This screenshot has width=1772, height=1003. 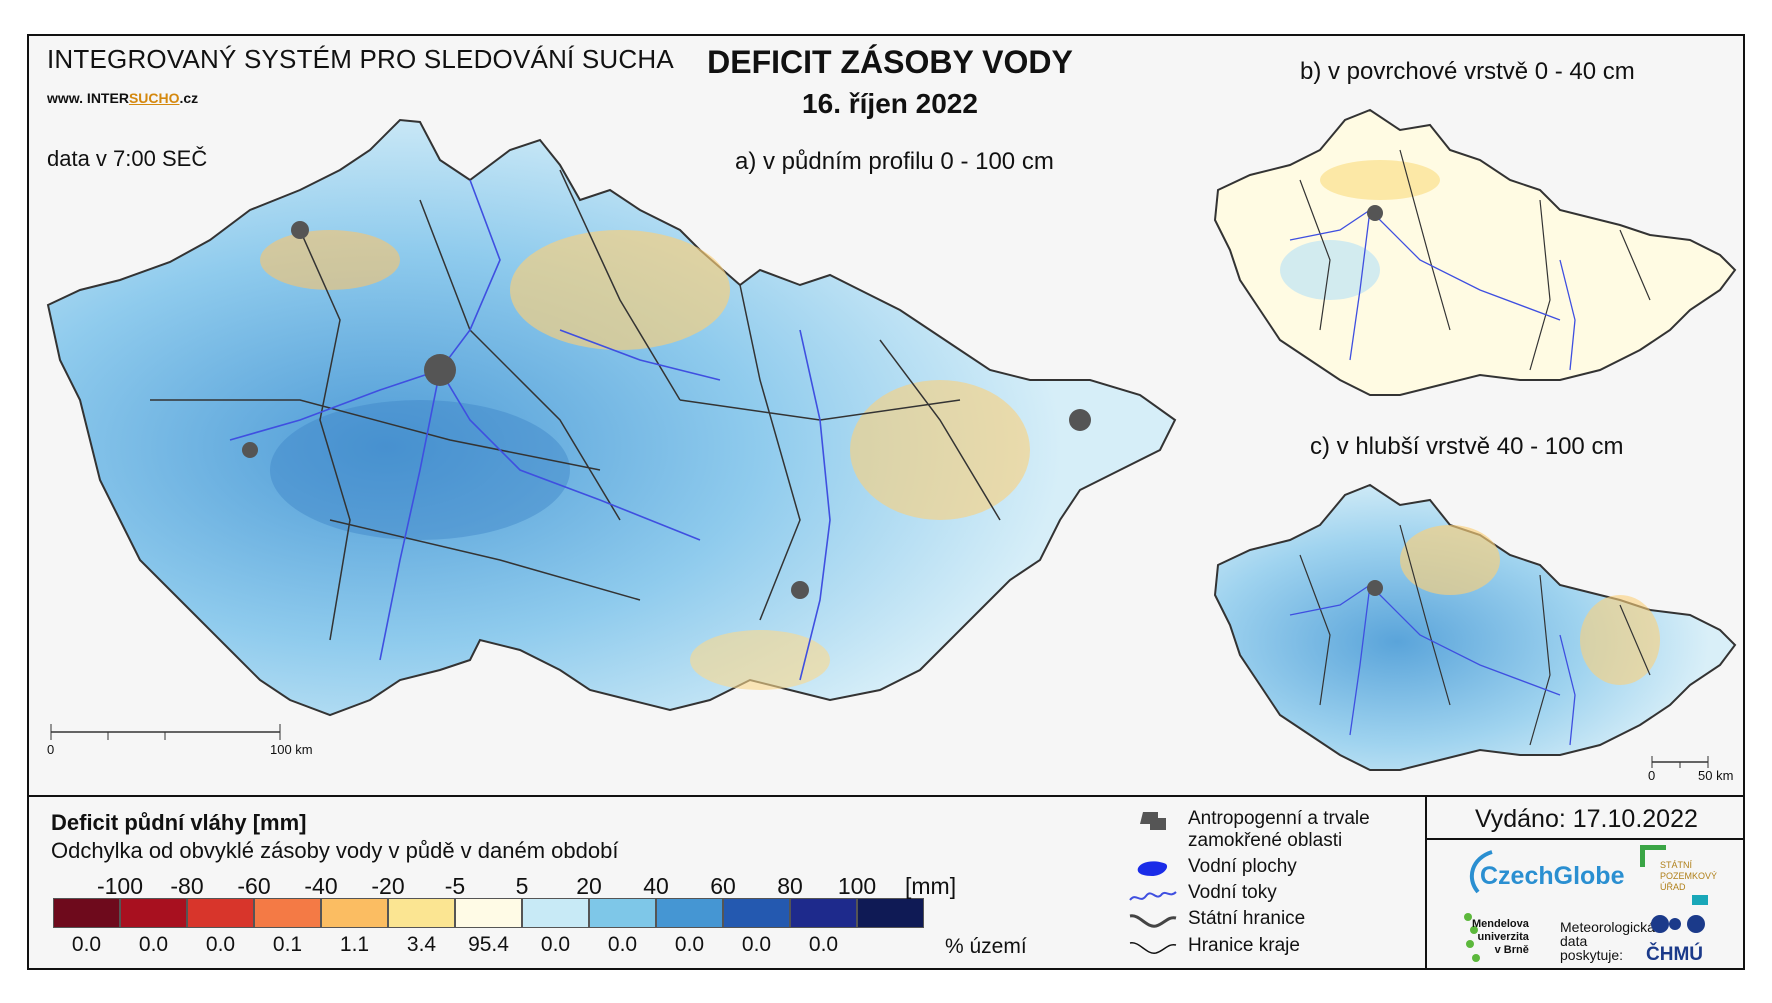 I want to click on legend-tick-label: 60, so click(x=723, y=886).